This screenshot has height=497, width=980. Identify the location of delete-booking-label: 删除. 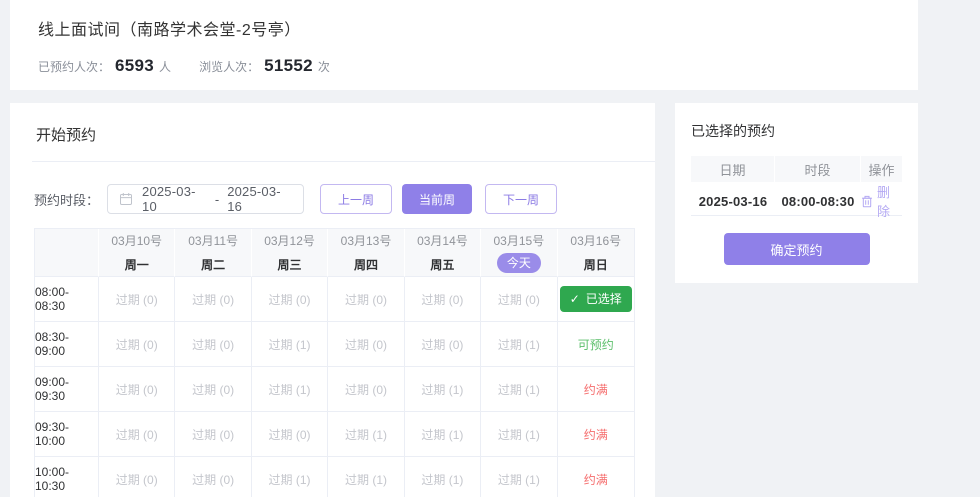
(884, 202).